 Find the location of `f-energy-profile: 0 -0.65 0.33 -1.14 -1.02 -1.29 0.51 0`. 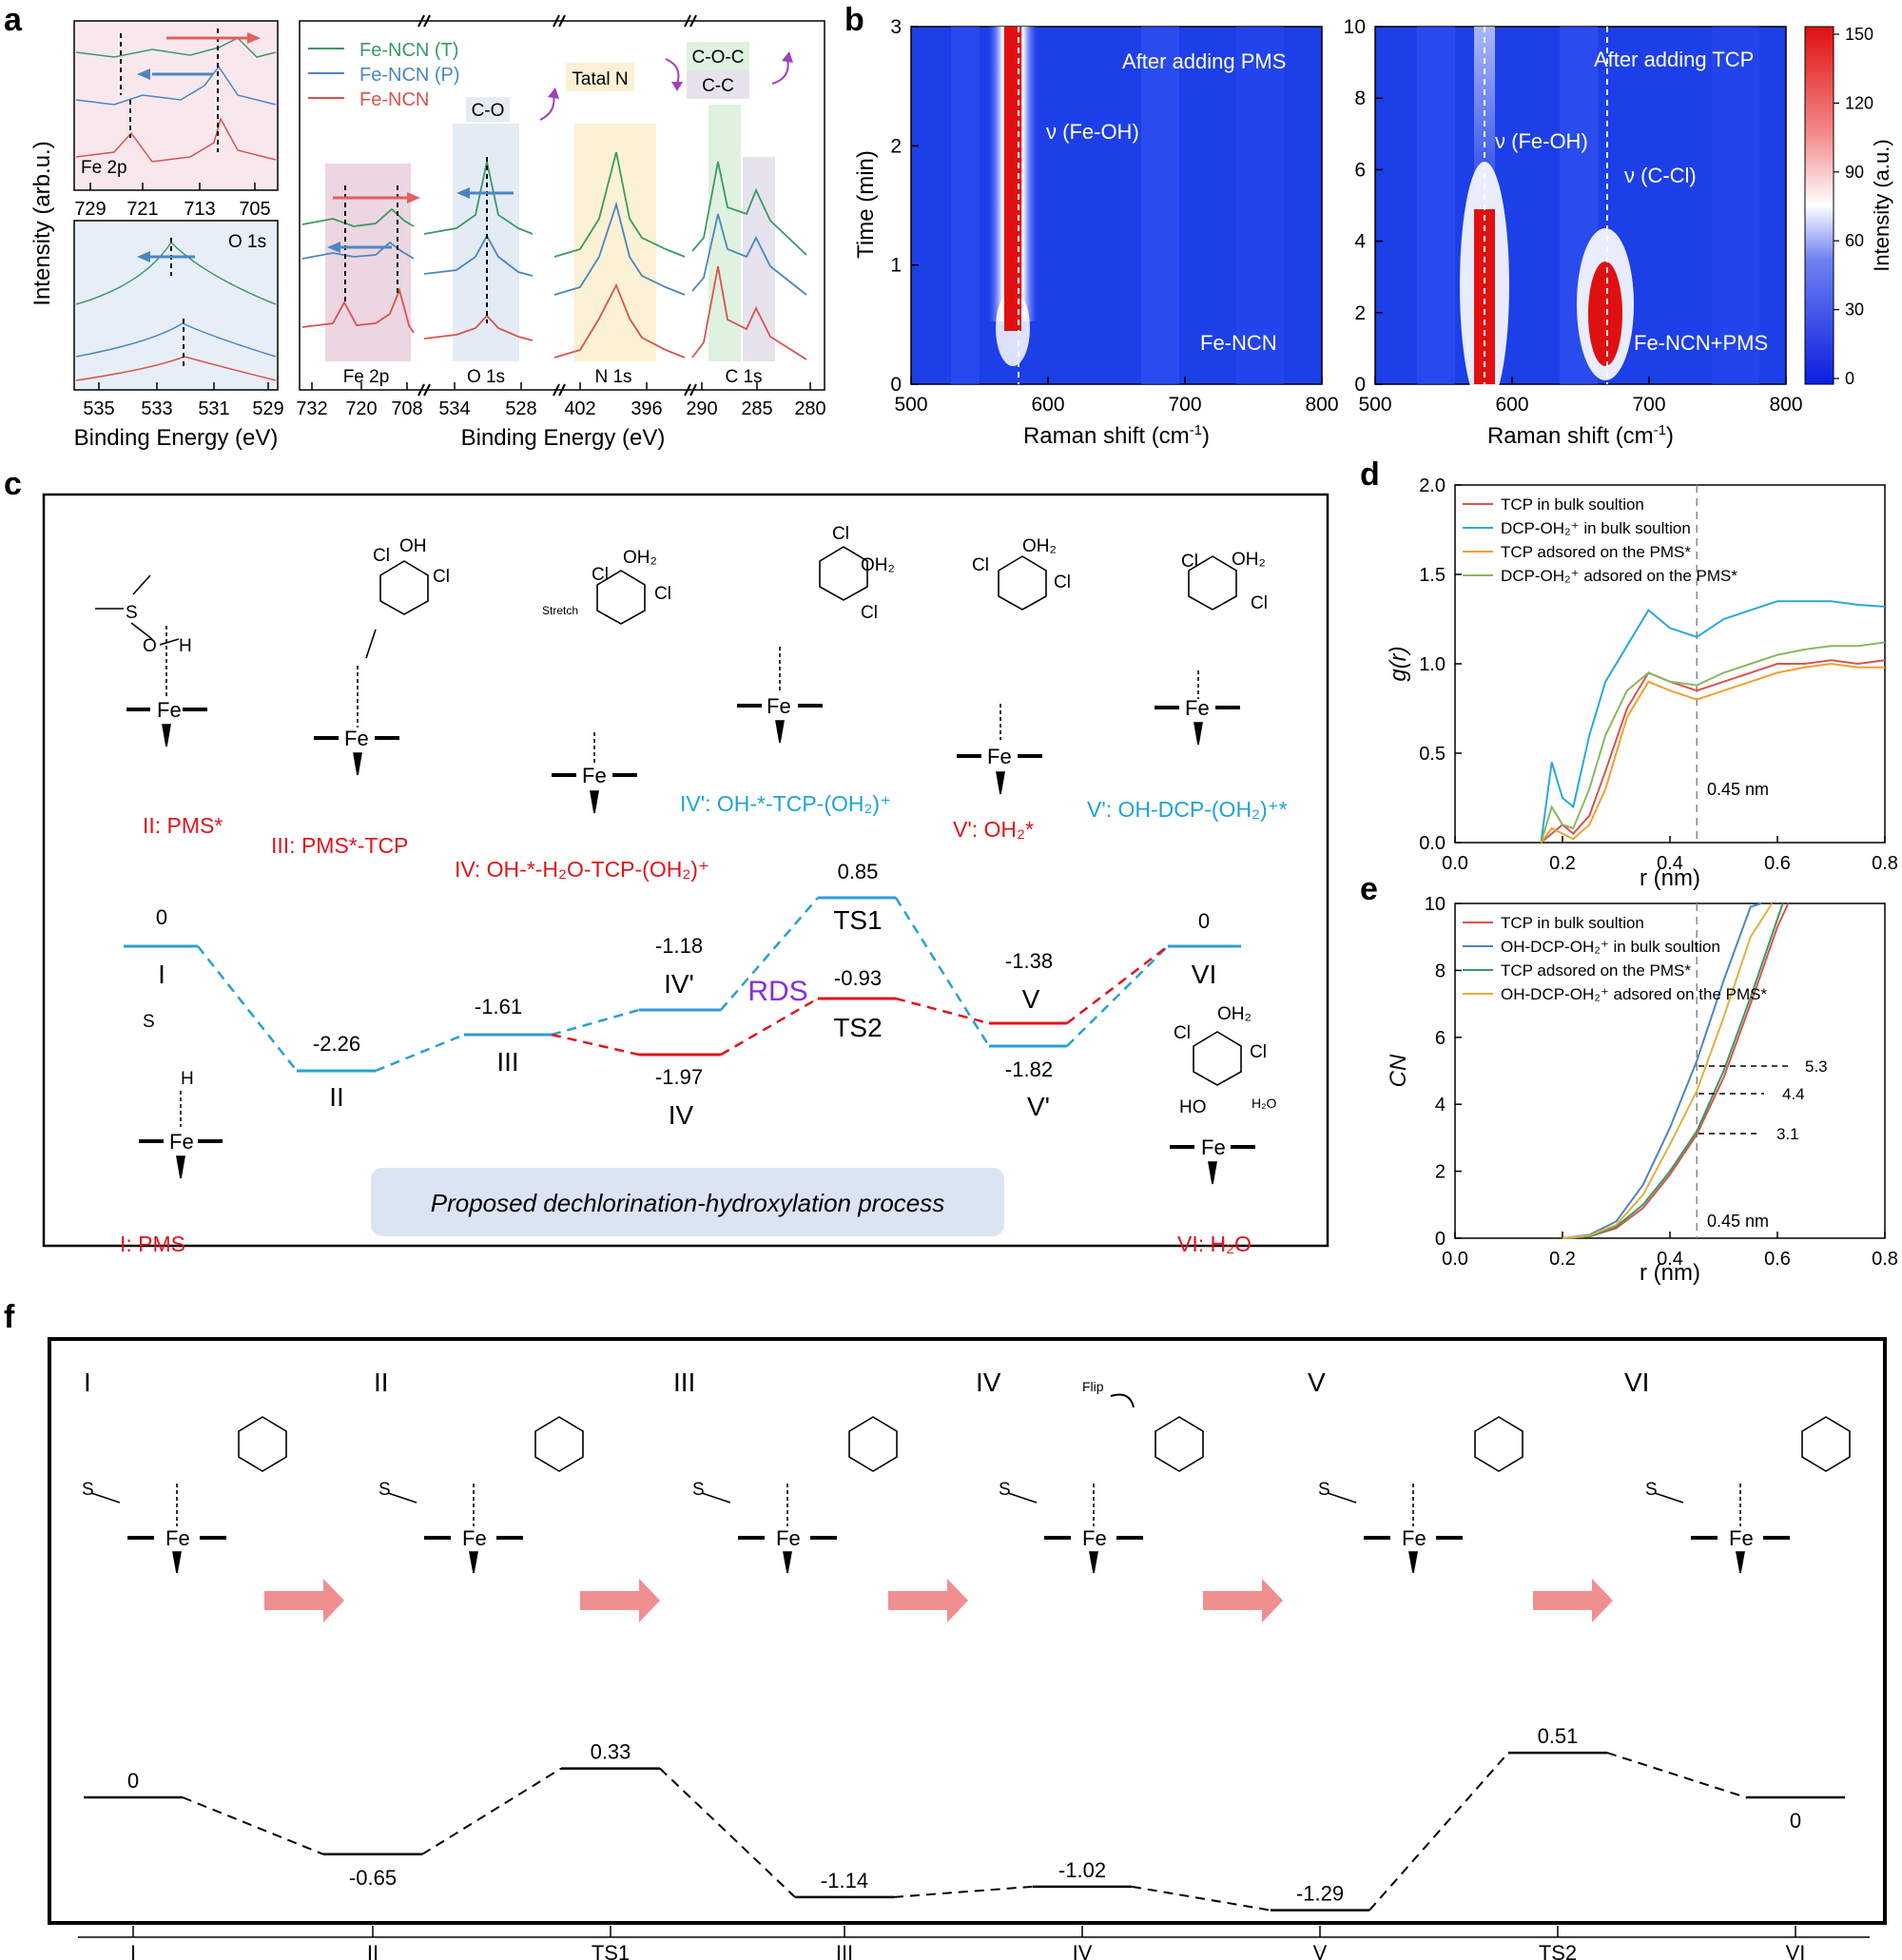

f-energy-profile: 0 -0.65 0.33 -1.14 -1.02 -1.29 0.51 0 is located at coordinates (964, 1818).